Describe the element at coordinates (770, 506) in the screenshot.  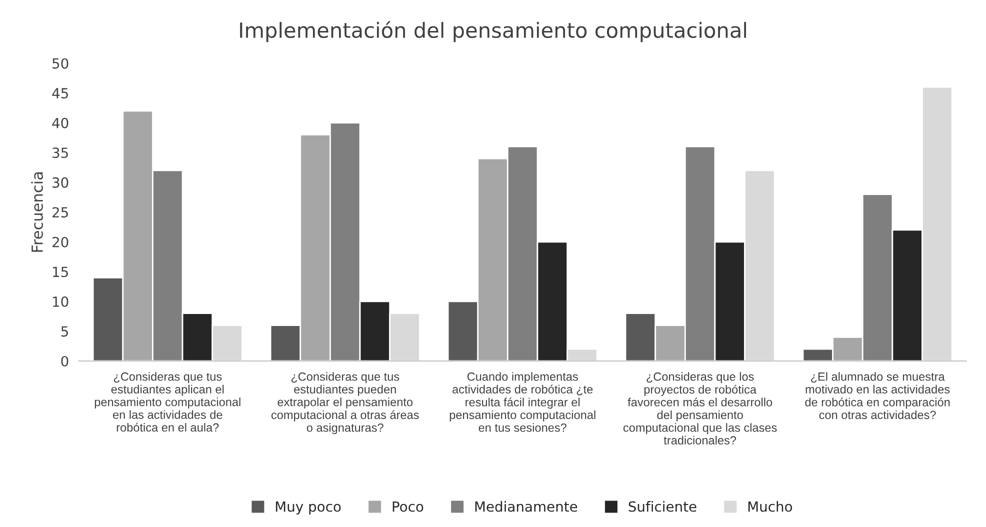
I see `legend-label: Mucho` at that location.